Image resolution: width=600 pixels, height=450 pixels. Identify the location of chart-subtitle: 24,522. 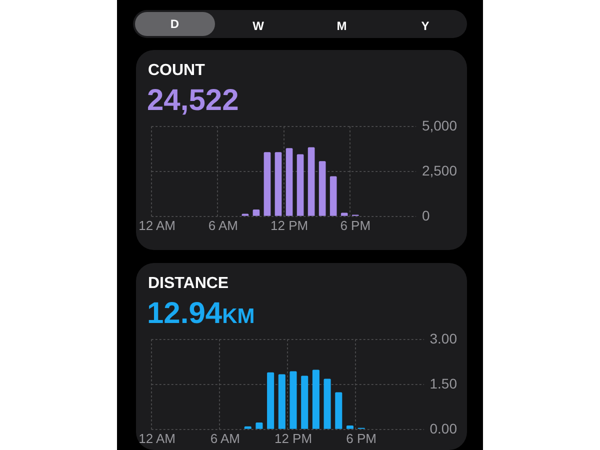
(193, 101).